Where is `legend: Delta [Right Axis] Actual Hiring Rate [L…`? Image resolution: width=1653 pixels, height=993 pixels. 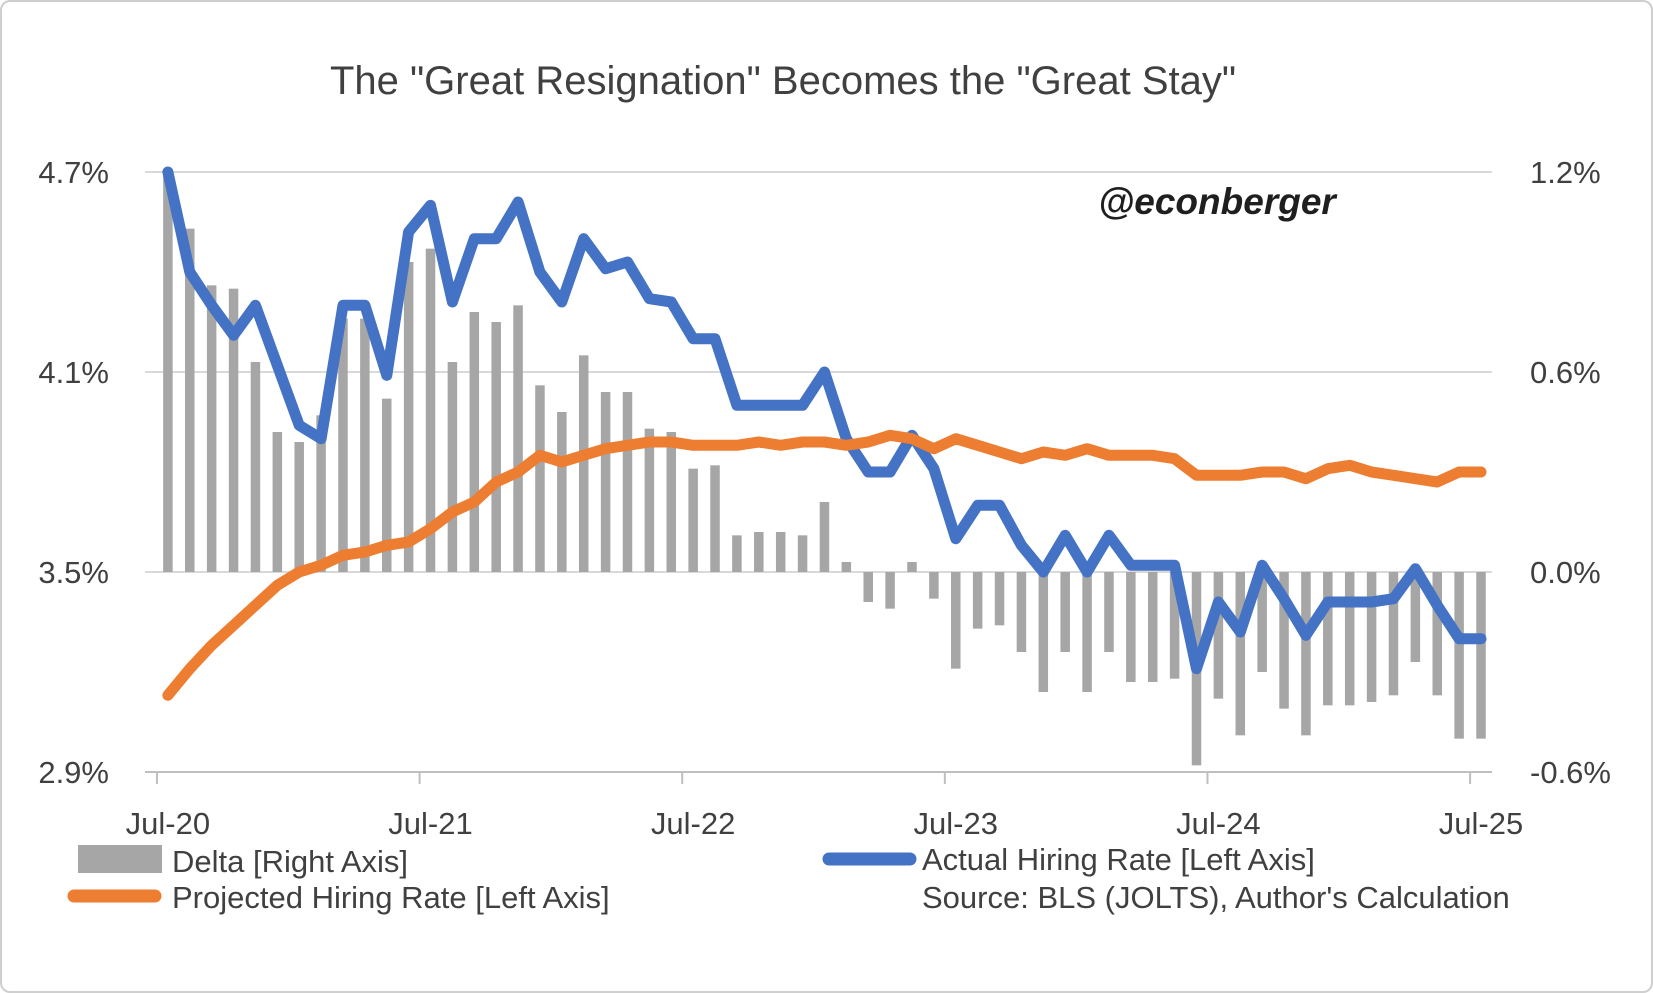
legend: Delta [Right Axis] Actual Hiring Rate [L… is located at coordinates (788, 878).